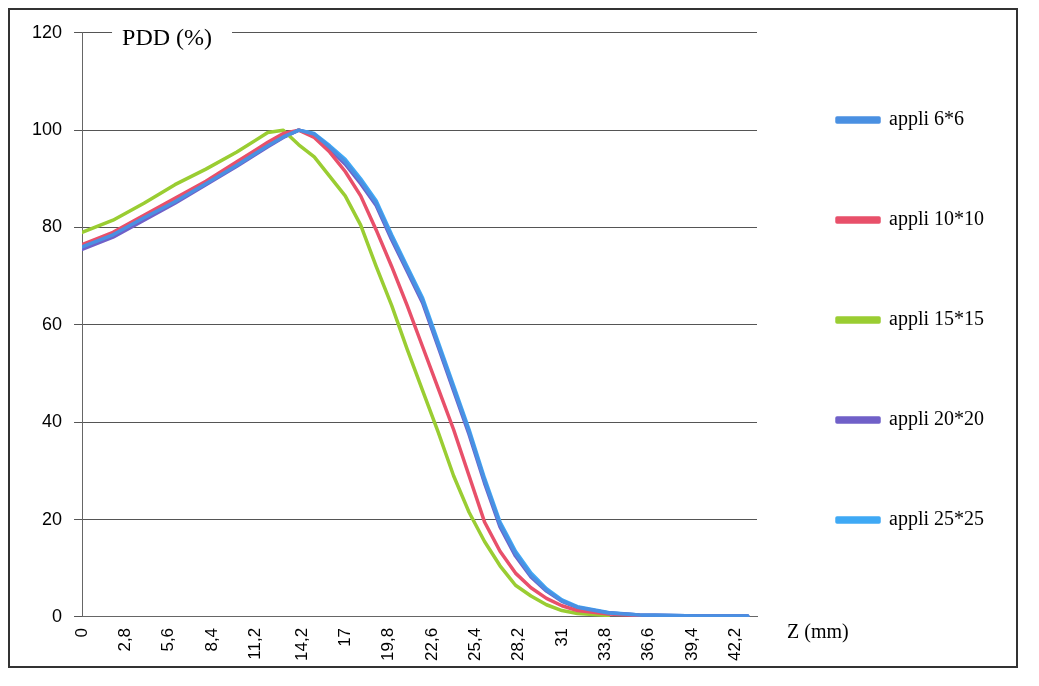  What do you see at coordinates (937, 219) in the screenshot?
I see `legend-label: appli 10*10` at bounding box center [937, 219].